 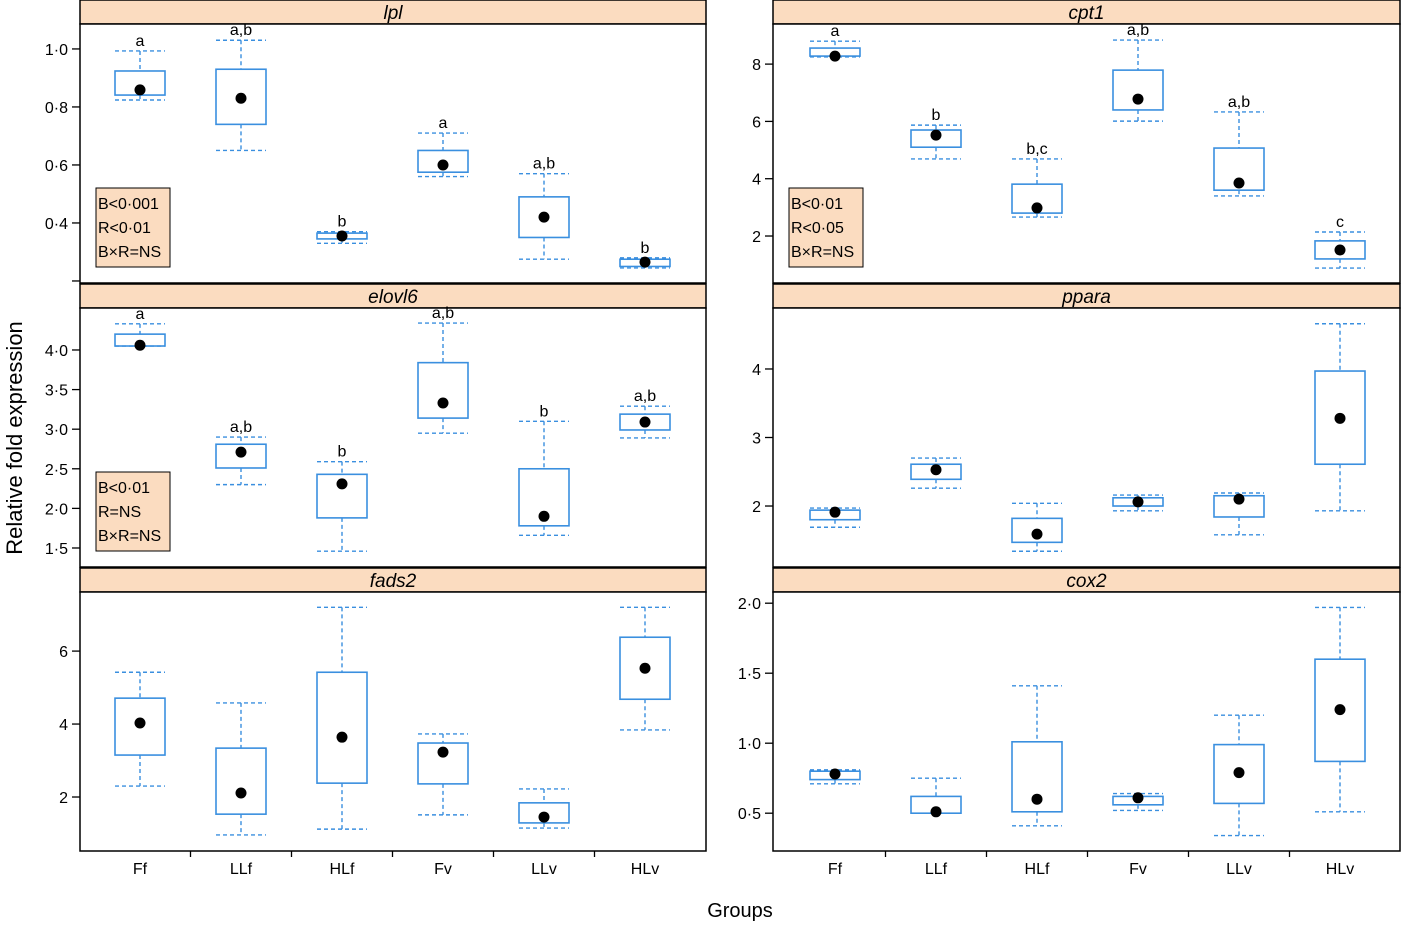 I want to click on y-tick-label: 3·5, so click(x=56, y=391).